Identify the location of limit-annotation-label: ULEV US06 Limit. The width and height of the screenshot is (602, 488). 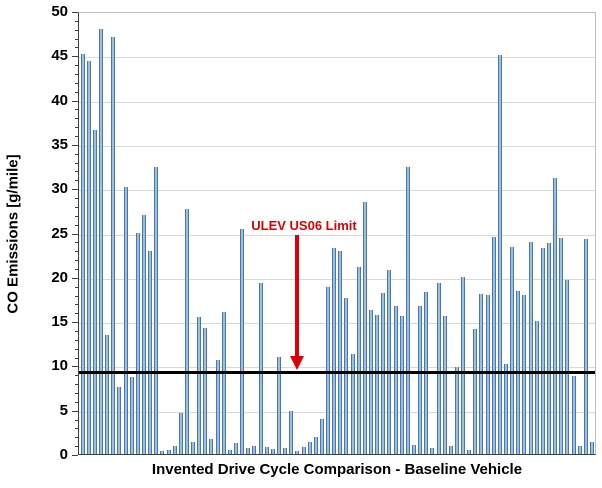
(304, 225).